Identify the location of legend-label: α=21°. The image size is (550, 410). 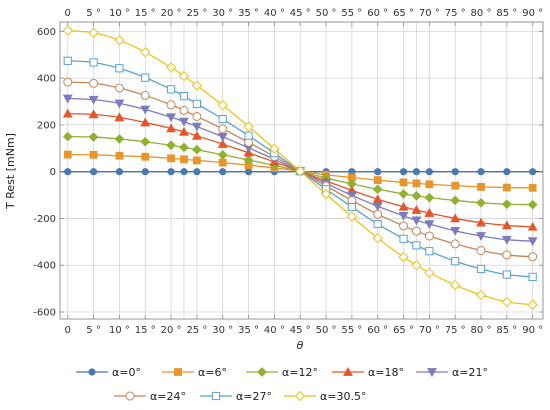
(470, 372).